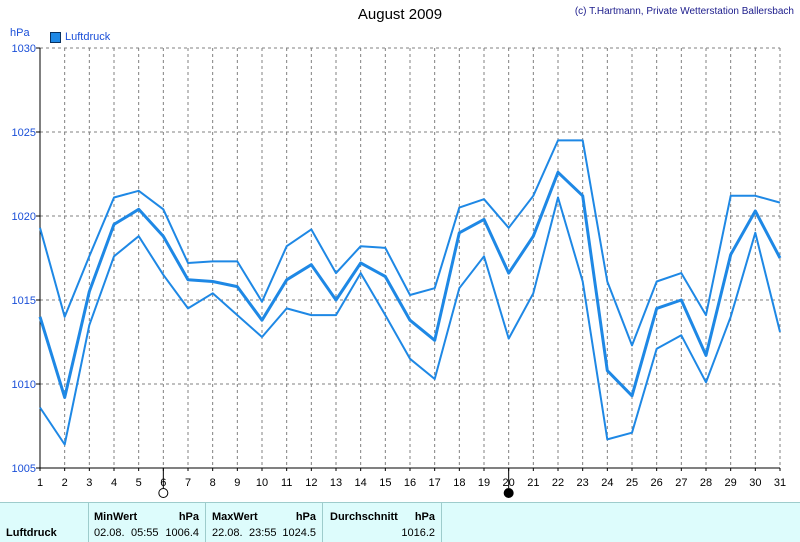  Describe the element at coordinates (657, 483) in the screenshot. I see `x-tick-label: 26` at that location.